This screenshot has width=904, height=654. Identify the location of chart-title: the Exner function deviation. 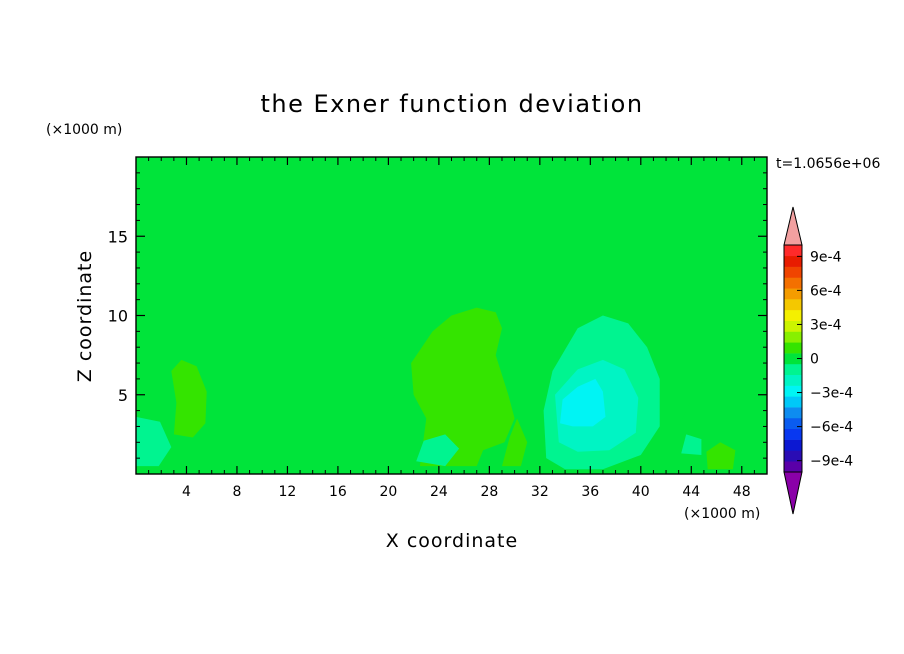
(451, 104).